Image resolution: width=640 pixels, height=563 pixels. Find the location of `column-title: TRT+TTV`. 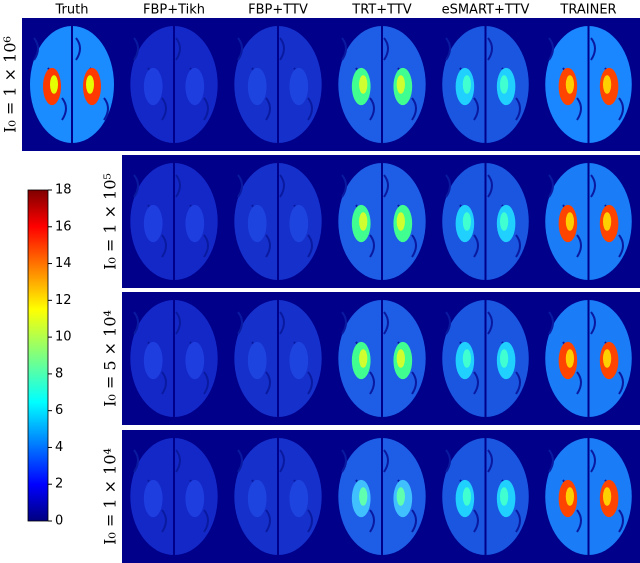

column-title: TRT+TTV is located at coordinates (381, 10).